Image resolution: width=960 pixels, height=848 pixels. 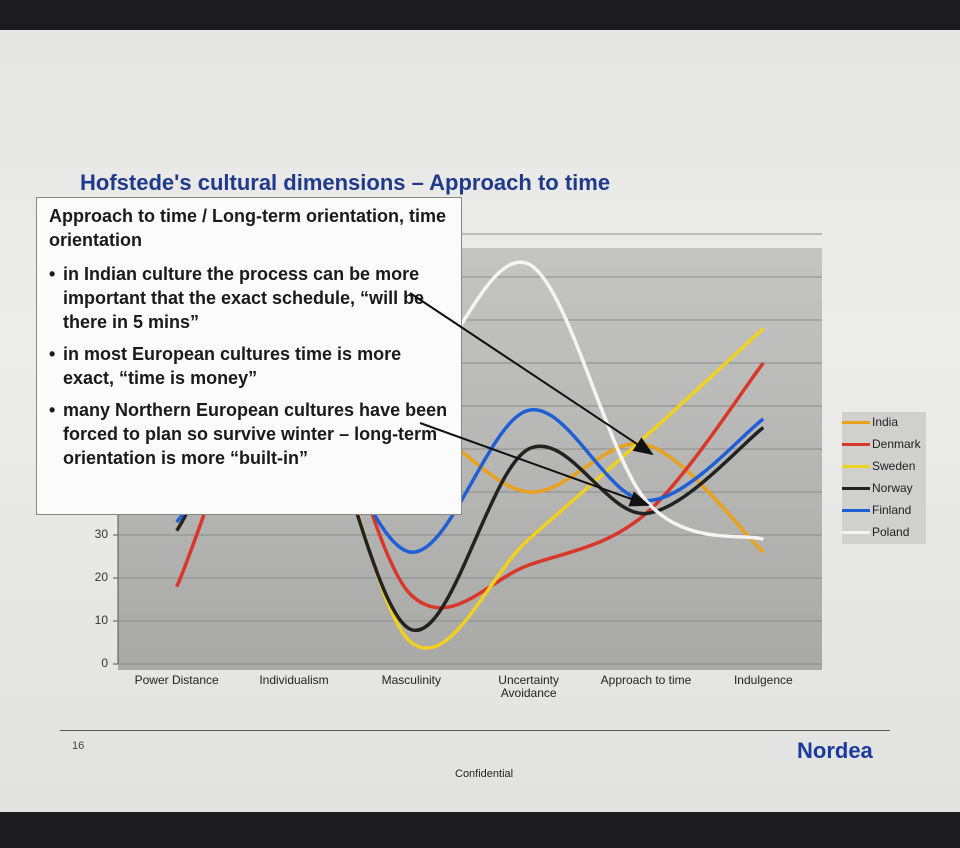 I want to click on legend-entry: Sweden, so click(x=884, y=467).